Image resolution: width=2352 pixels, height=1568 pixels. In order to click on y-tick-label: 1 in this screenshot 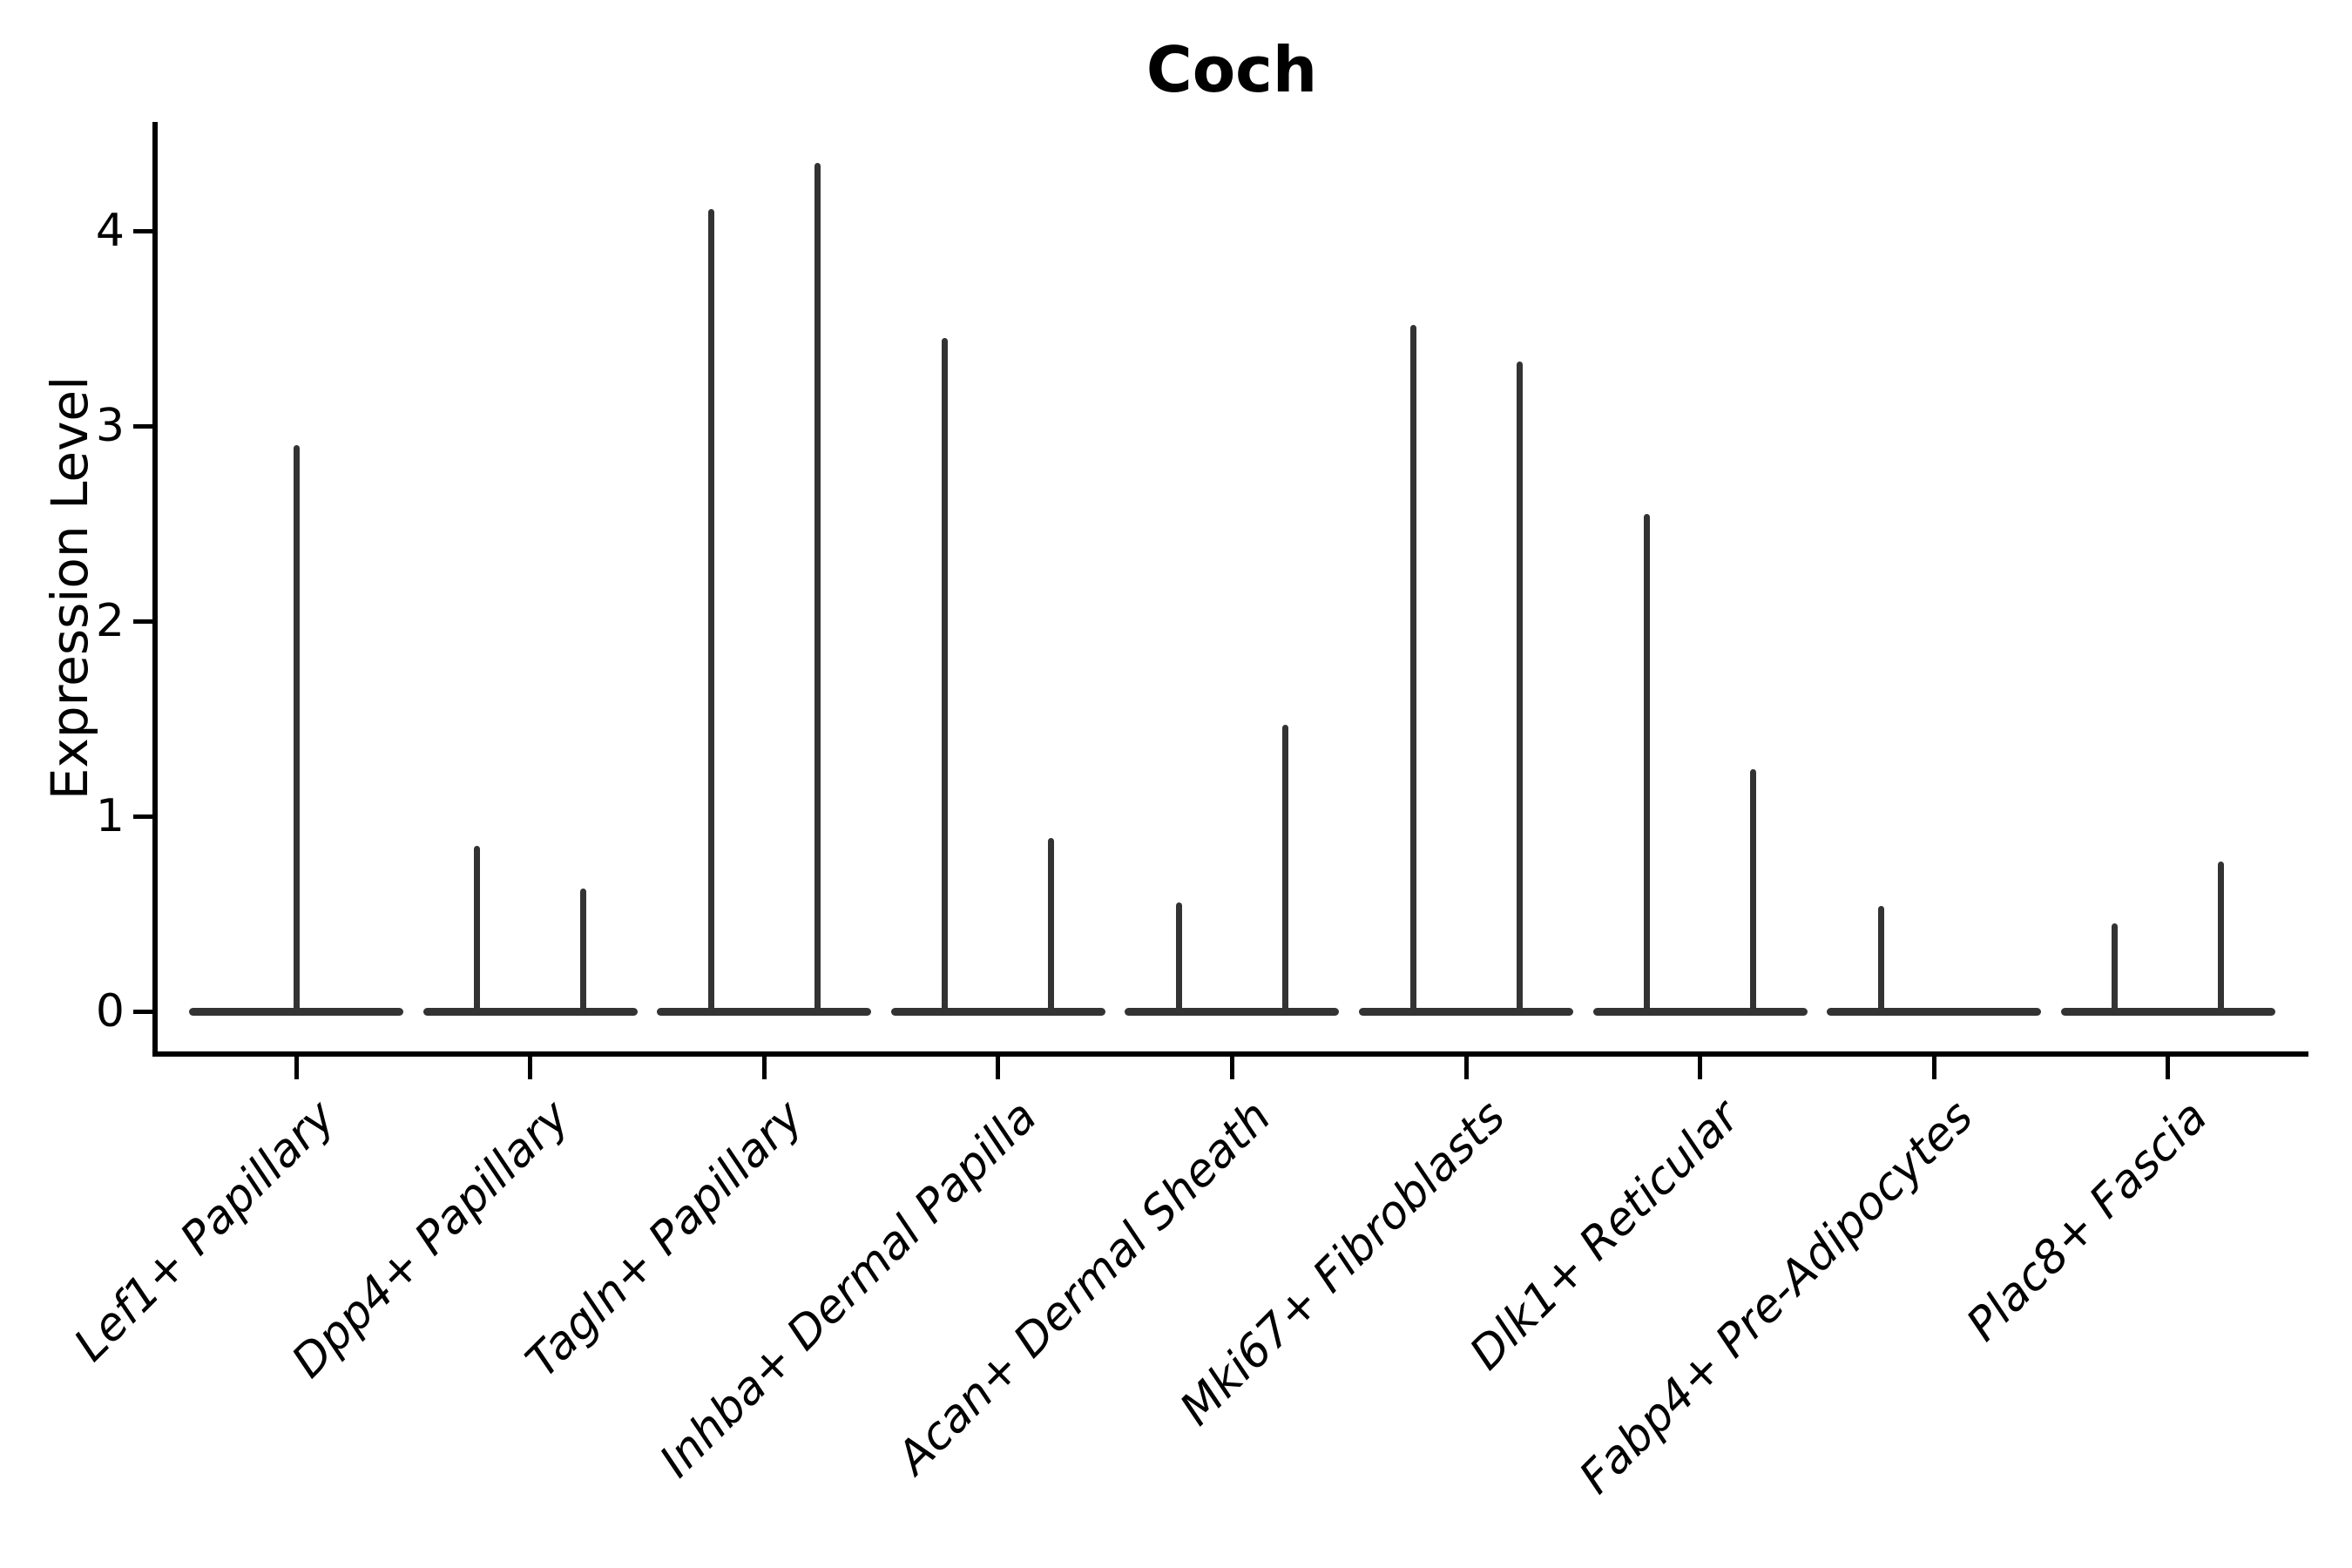, I will do `click(110, 816)`.